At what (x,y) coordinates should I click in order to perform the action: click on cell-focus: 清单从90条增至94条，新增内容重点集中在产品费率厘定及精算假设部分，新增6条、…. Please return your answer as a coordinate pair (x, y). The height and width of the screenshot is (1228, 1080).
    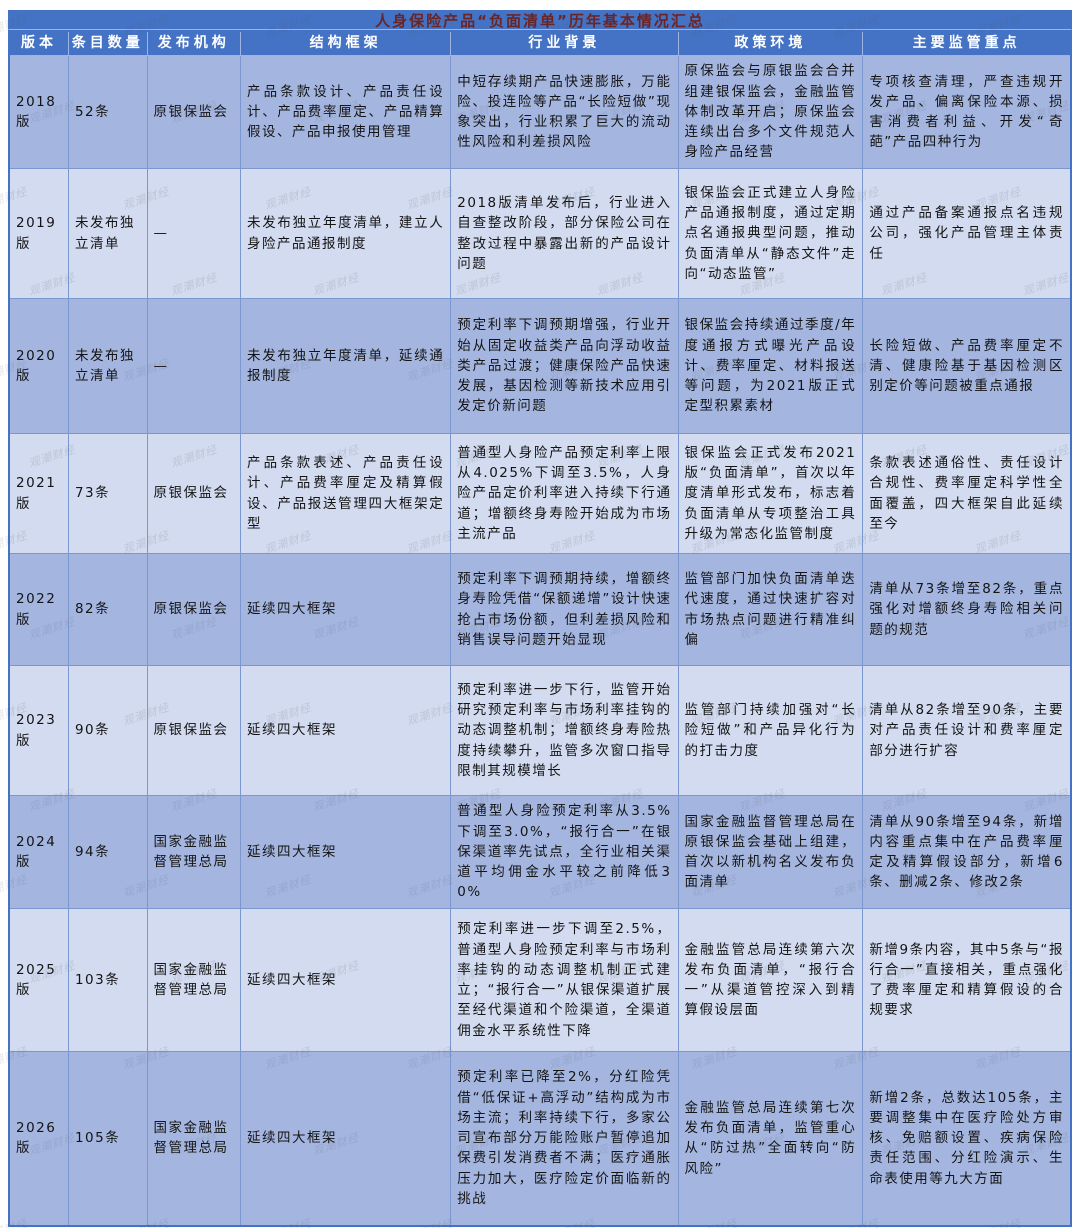
    Looking at the image, I should click on (967, 852).